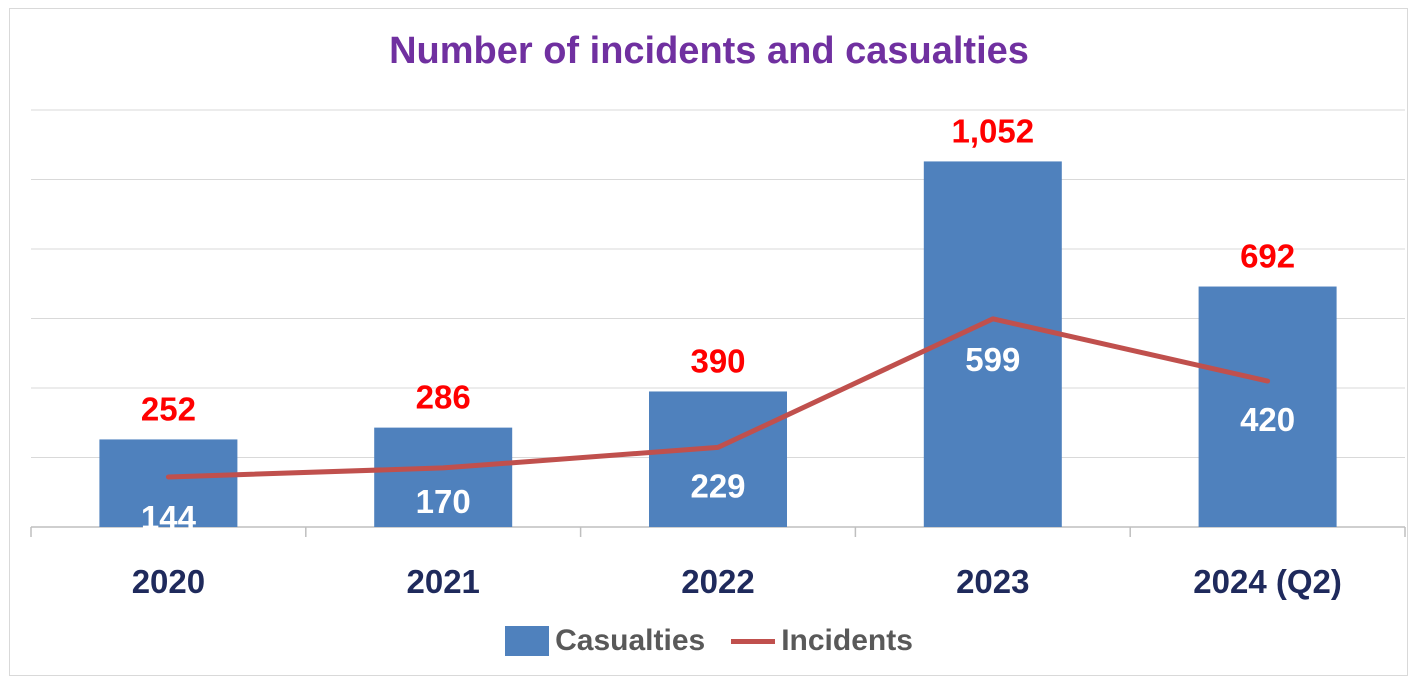 Image resolution: width=1418 pixels, height=683 pixels. What do you see at coordinates (718, 459) in the screenshot?
I see `bar-2022` at bounding box center [718, 459].